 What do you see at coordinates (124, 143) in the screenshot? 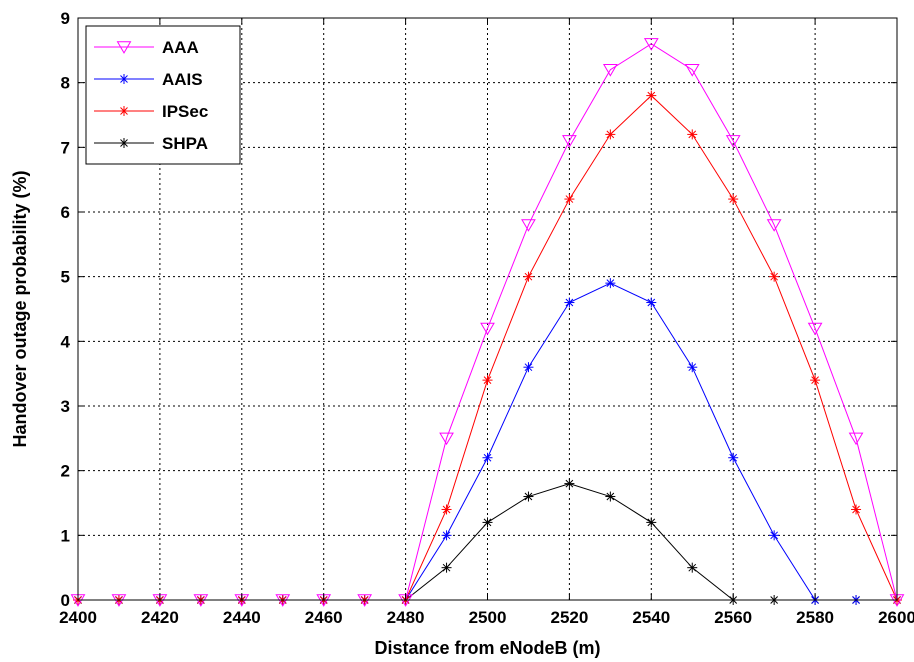
I see `legend-marker-shpa` at bounding box center [124, 143].